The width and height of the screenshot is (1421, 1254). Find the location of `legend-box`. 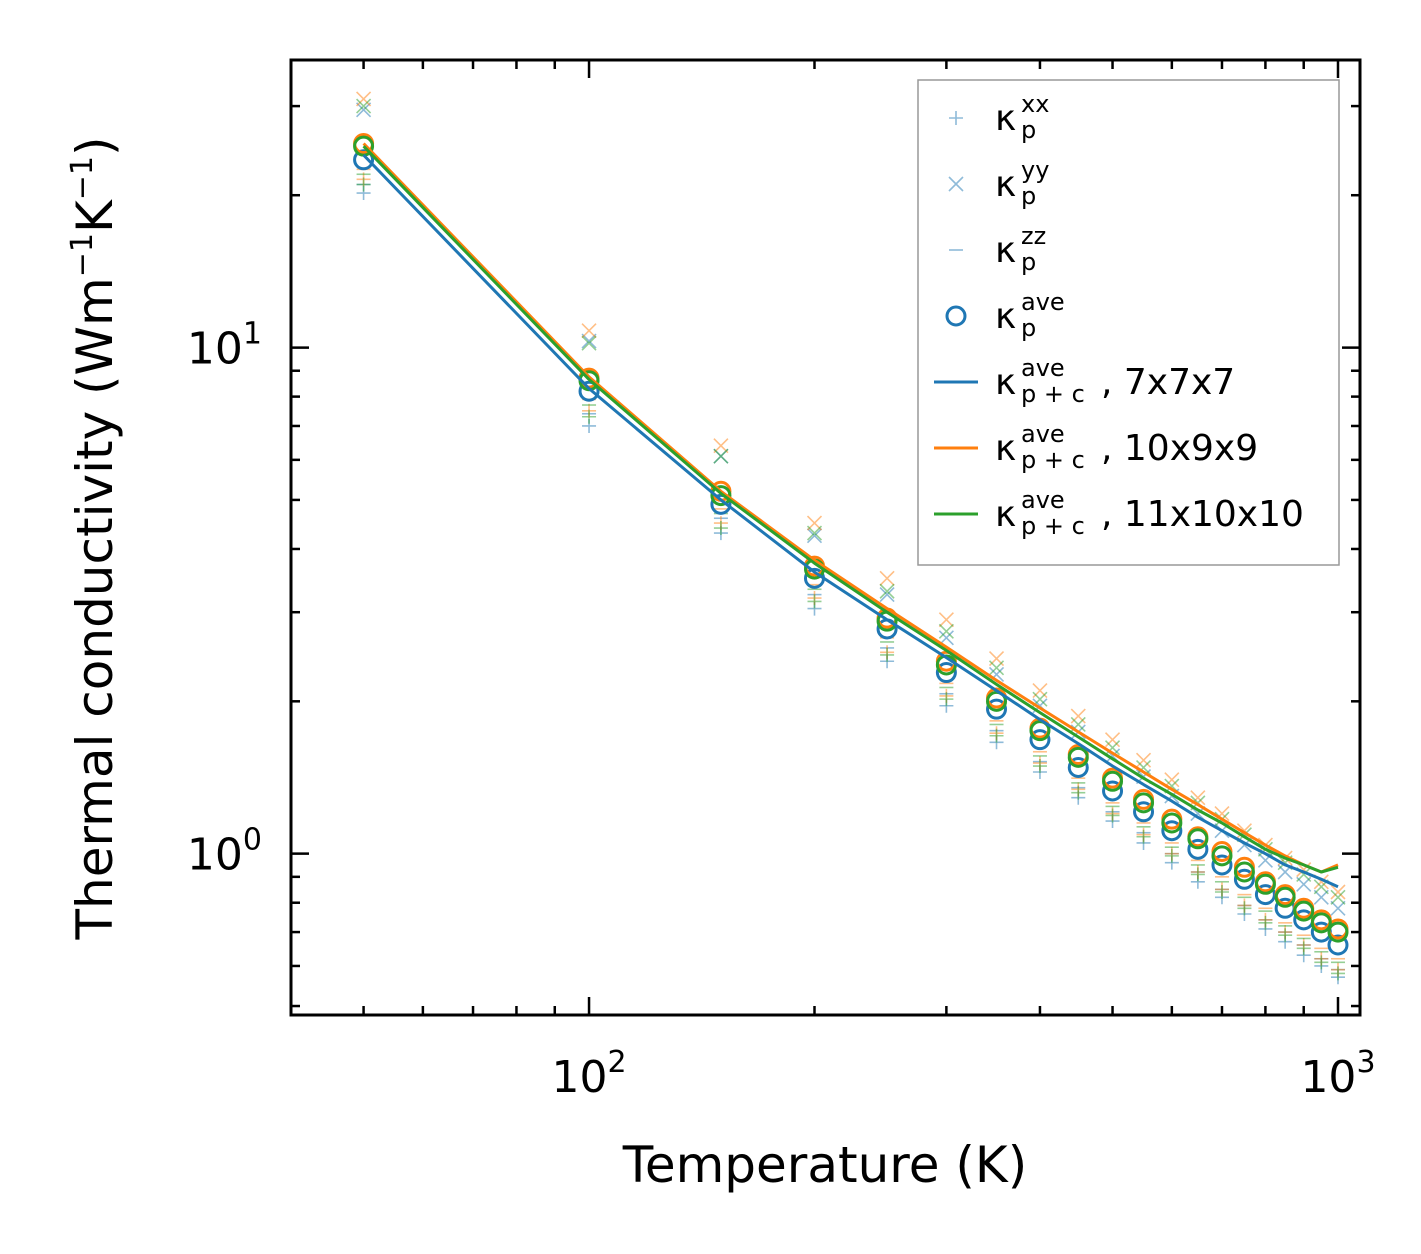

legend-box is located at coordinates (1128, 322).